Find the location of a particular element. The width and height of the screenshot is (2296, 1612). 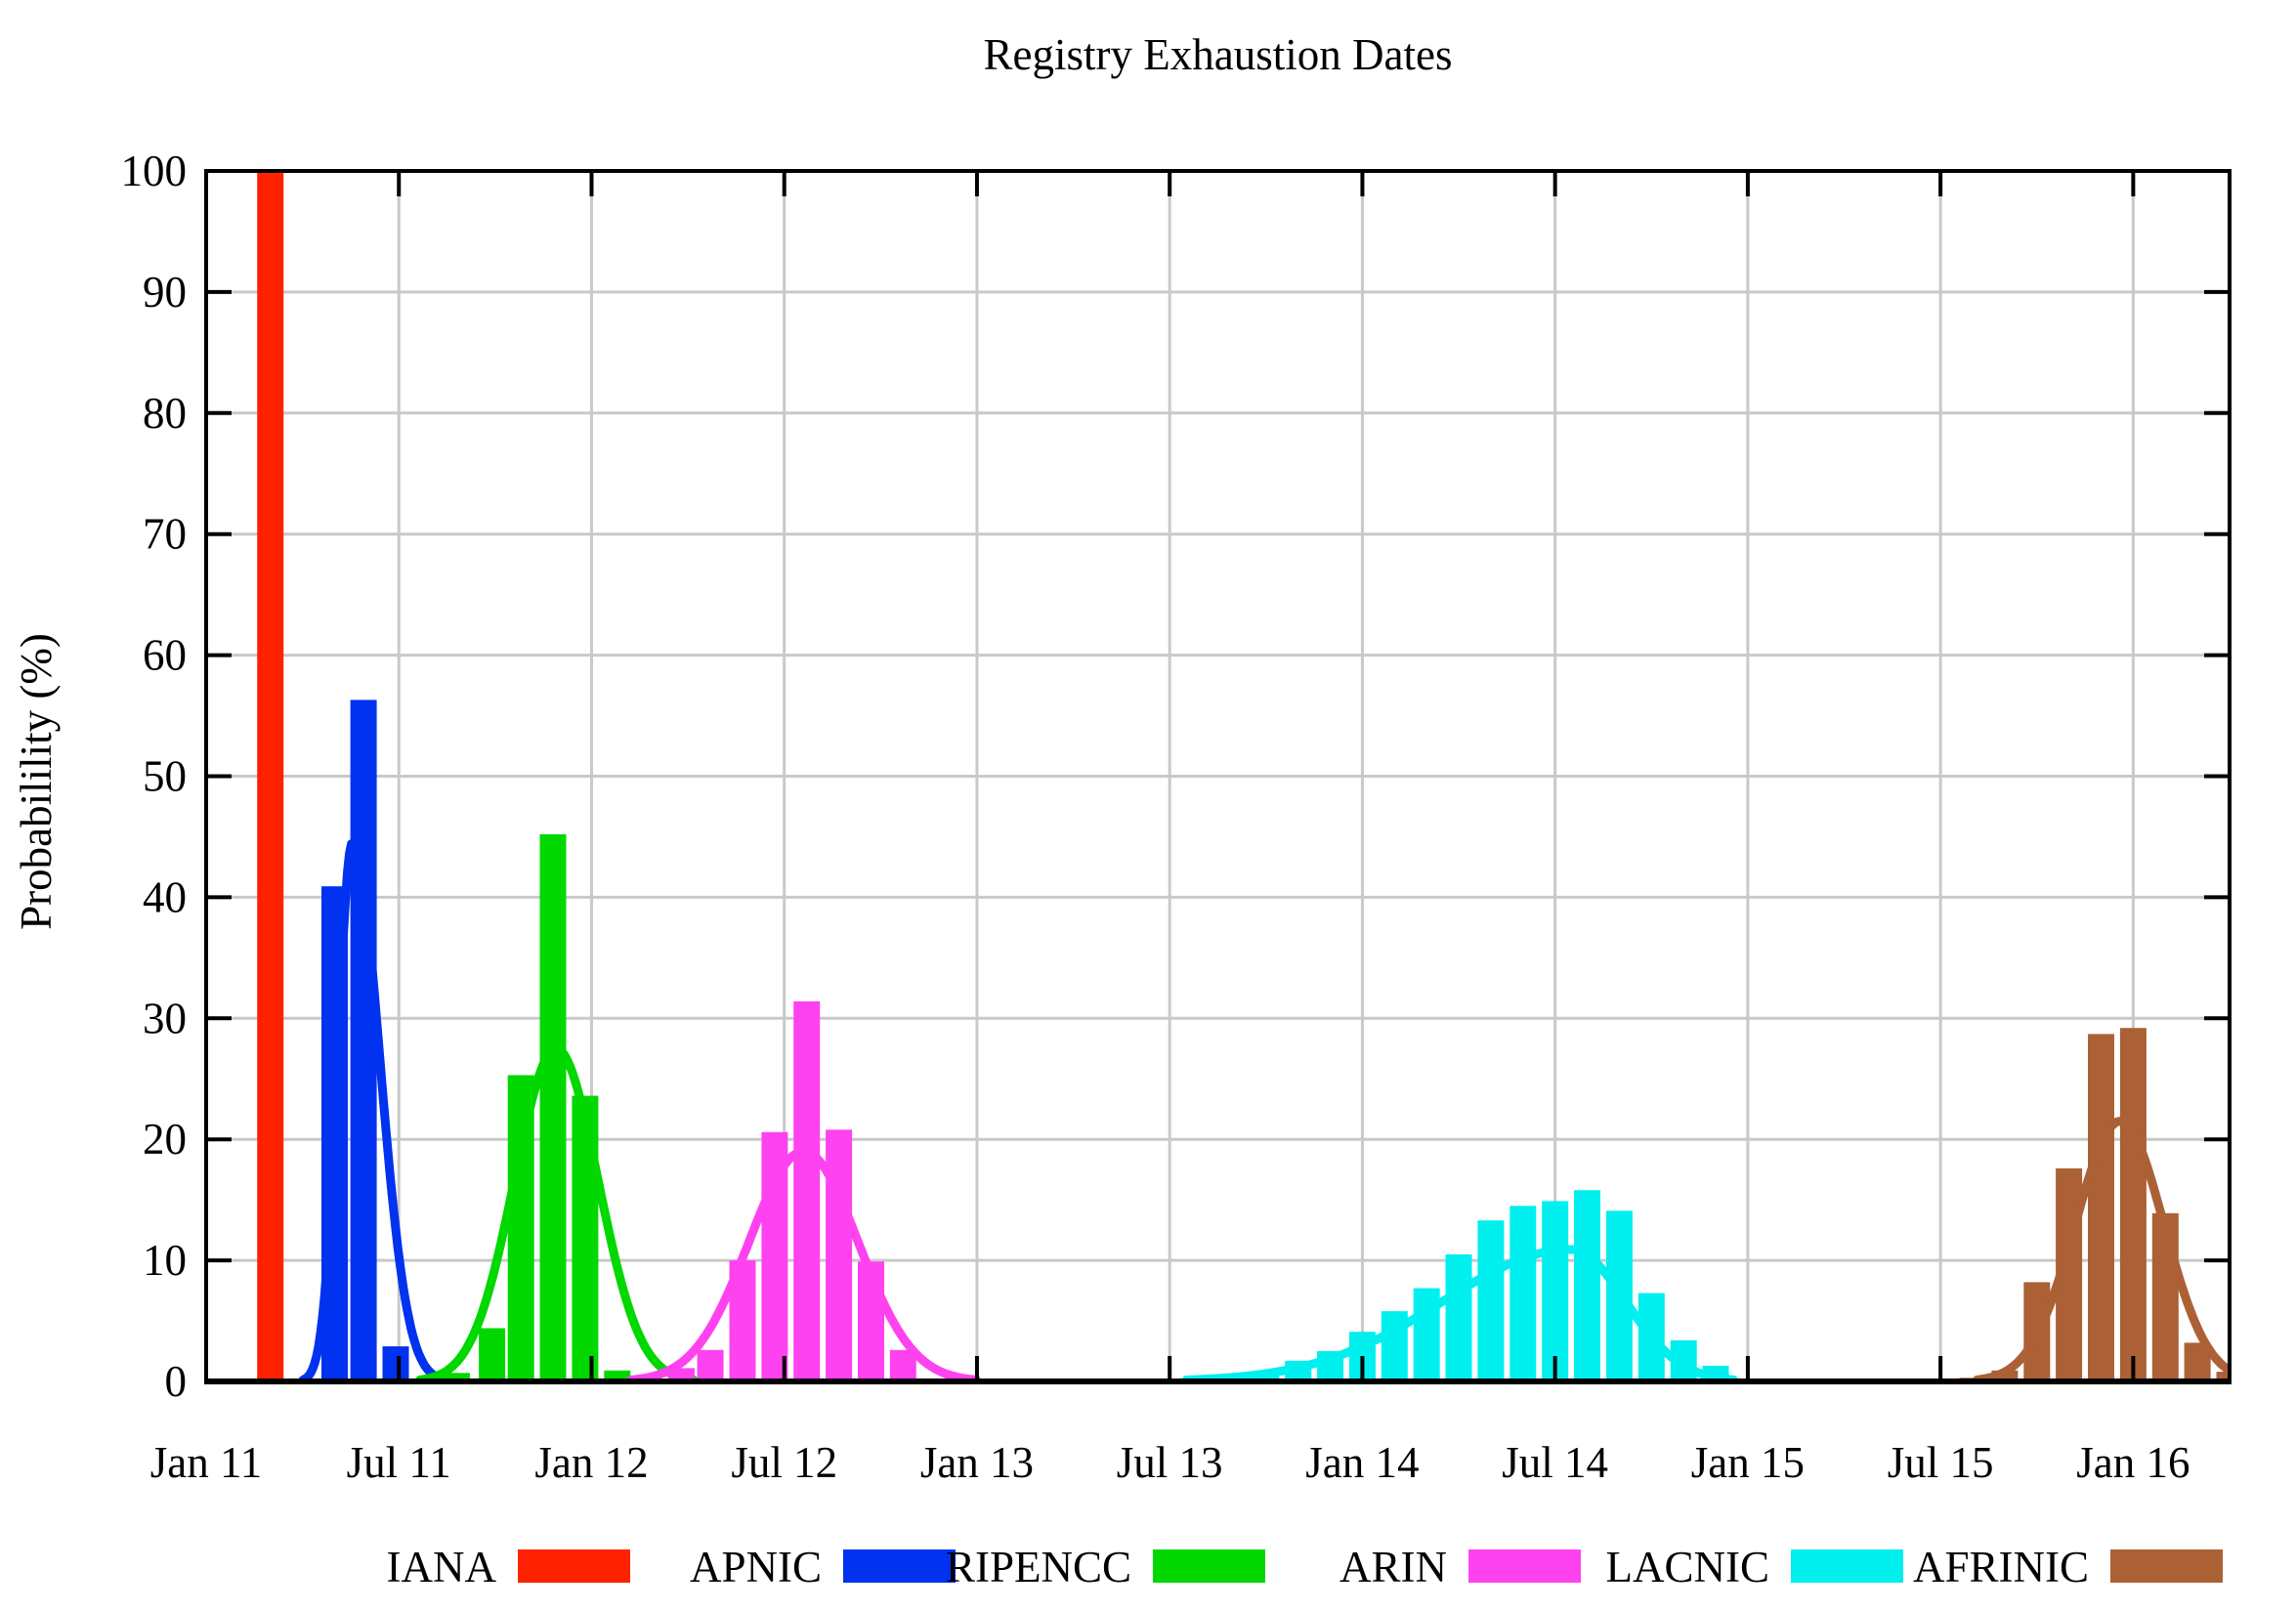

series-arin-bars is located at coordinates (792, 1191).